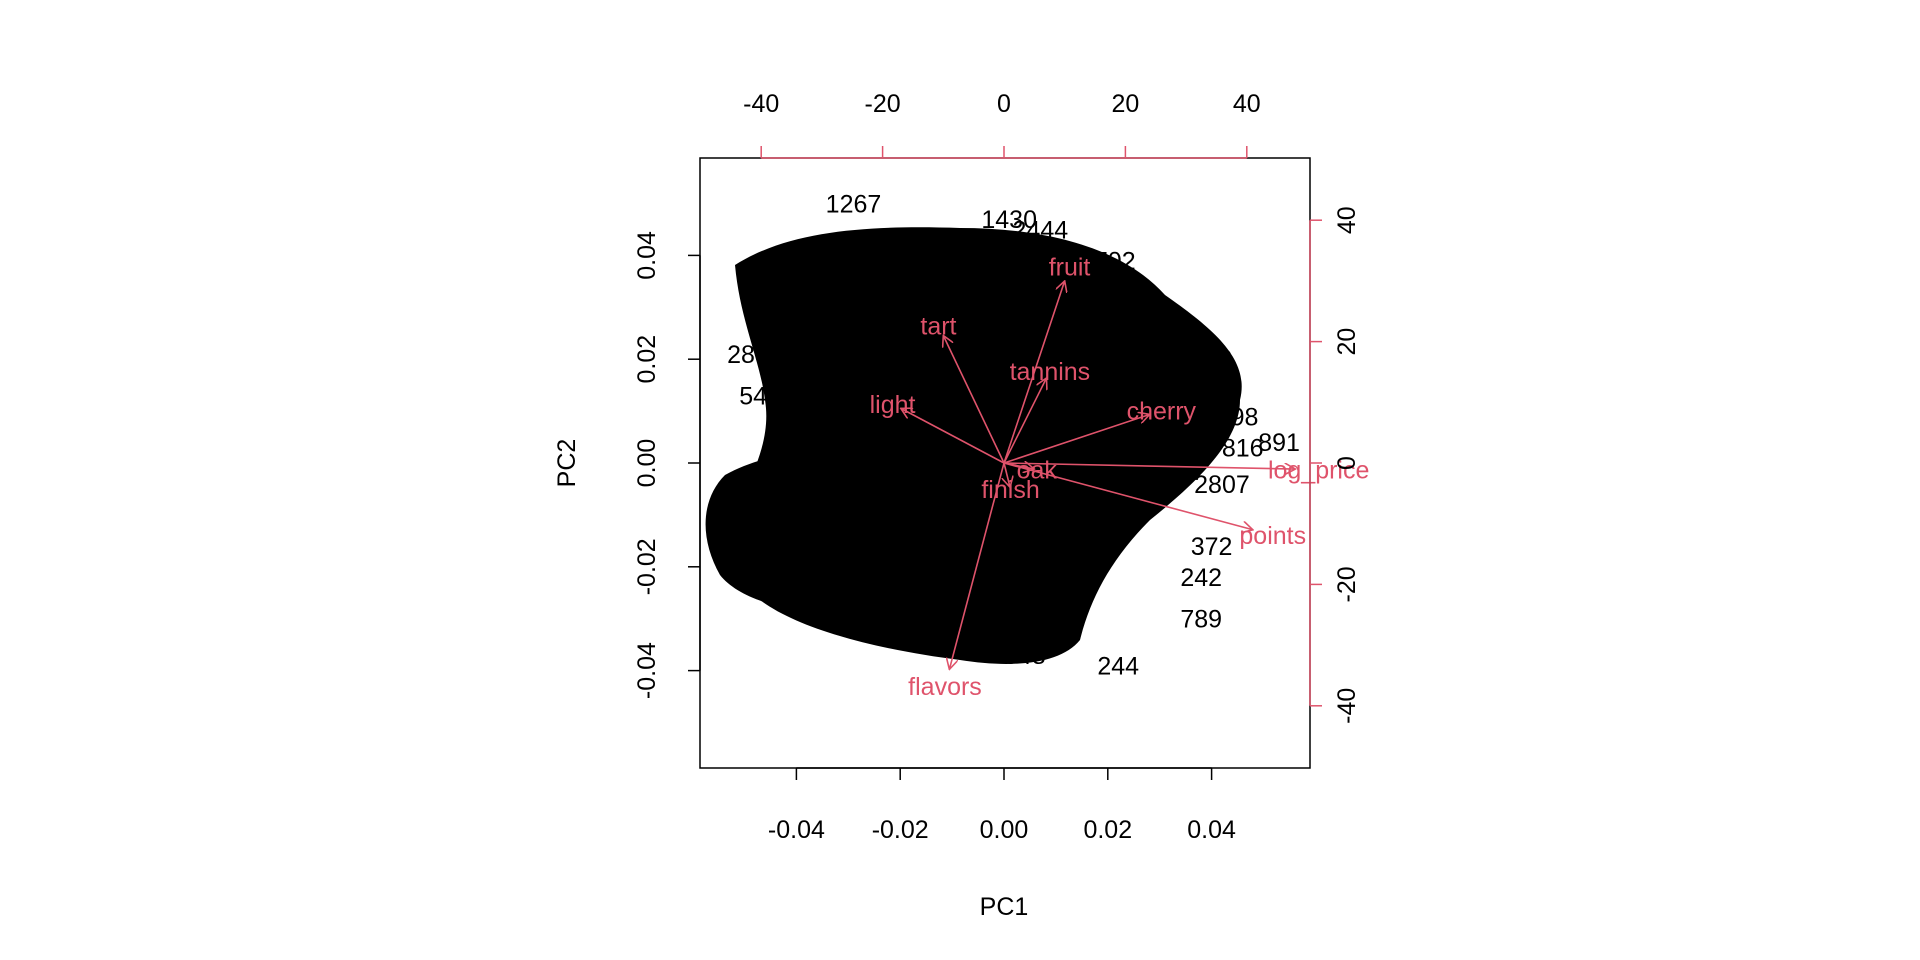 This screenshot has width=1920, height=960. What do you see at coordinates (854, 205) in the screenshot?
I see `observation-label: 1267` at bounding box center [854, 205].